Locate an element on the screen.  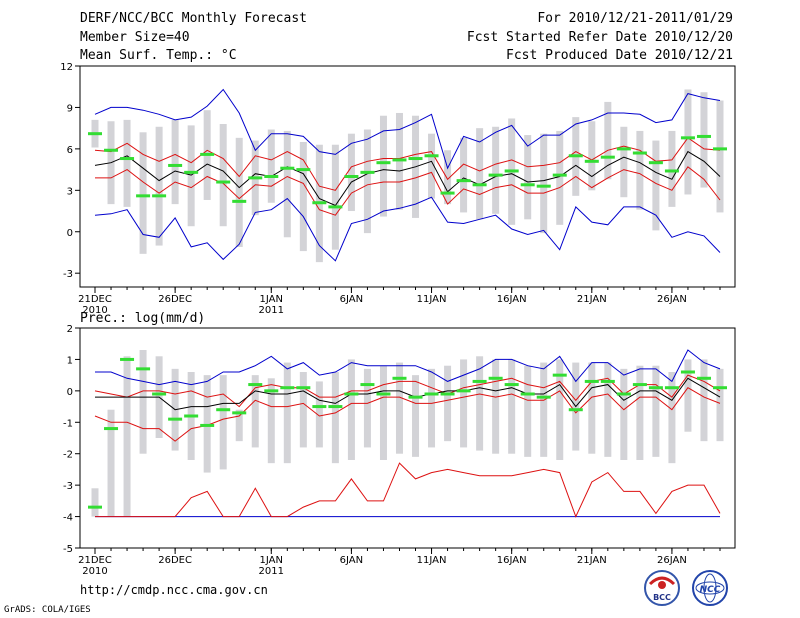
observed-marker-p1-d11 is located at coordinates (255, 178).